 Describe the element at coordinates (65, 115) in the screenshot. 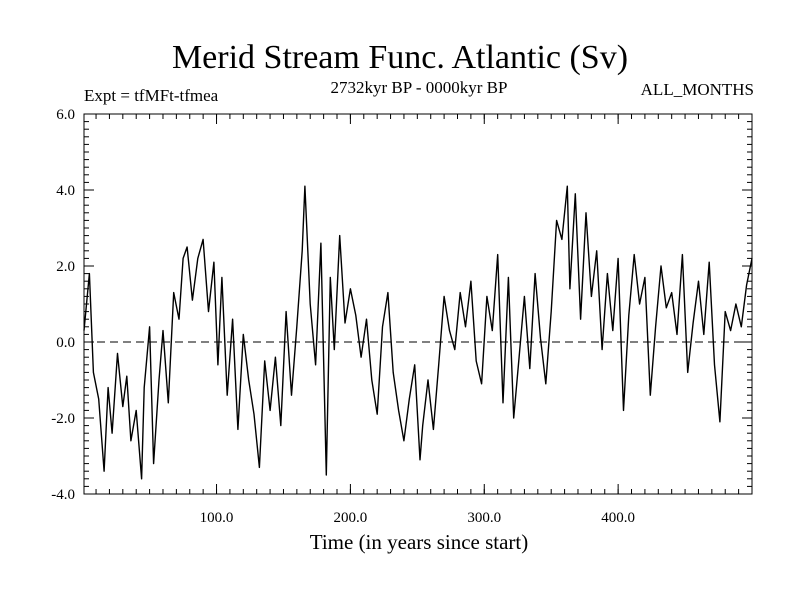

I see `y-tick-label: 6.0` at that location.